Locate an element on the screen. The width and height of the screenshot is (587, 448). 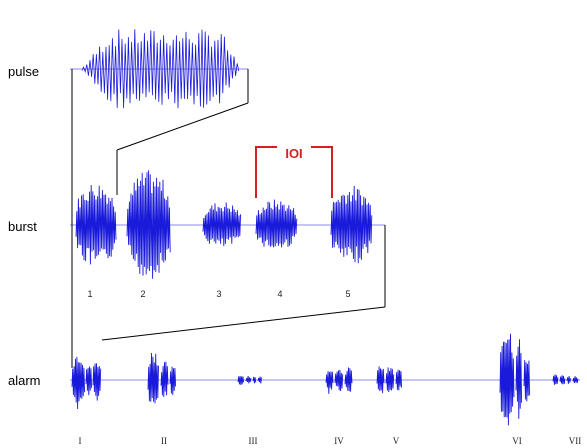
burst-to-pulse-connector-diagonal is located at coordinates (182, 126).